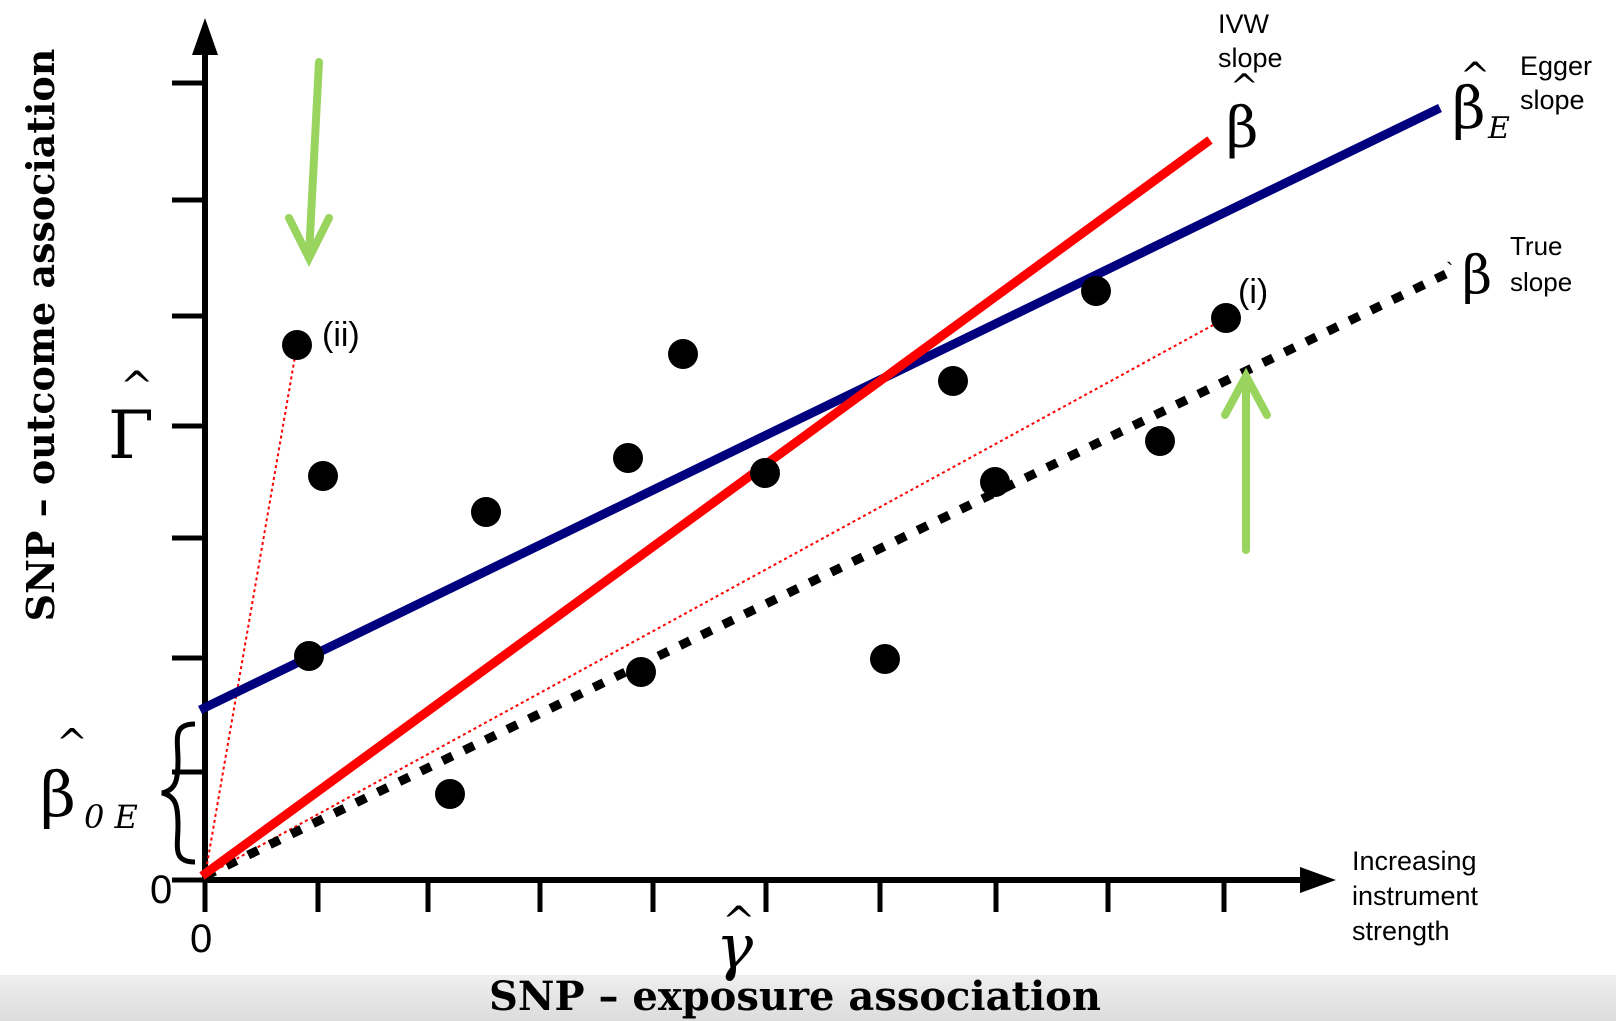 This screenshot has width=1616, height=1021. I want to click on bottom-band, so click(808, 998).